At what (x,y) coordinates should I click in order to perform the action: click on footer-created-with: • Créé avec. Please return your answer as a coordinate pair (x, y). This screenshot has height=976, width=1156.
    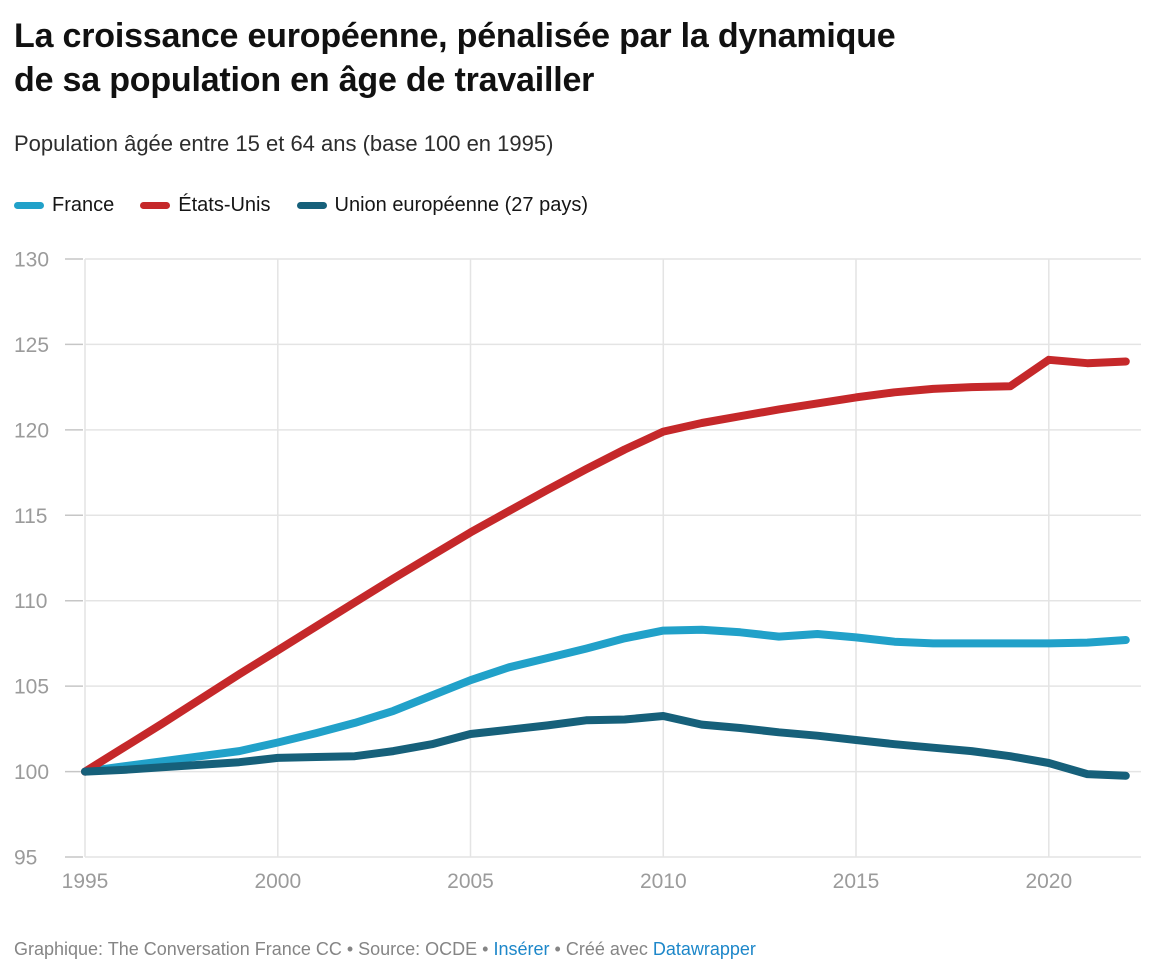
    Looking at the image, I should click on (601, 949).